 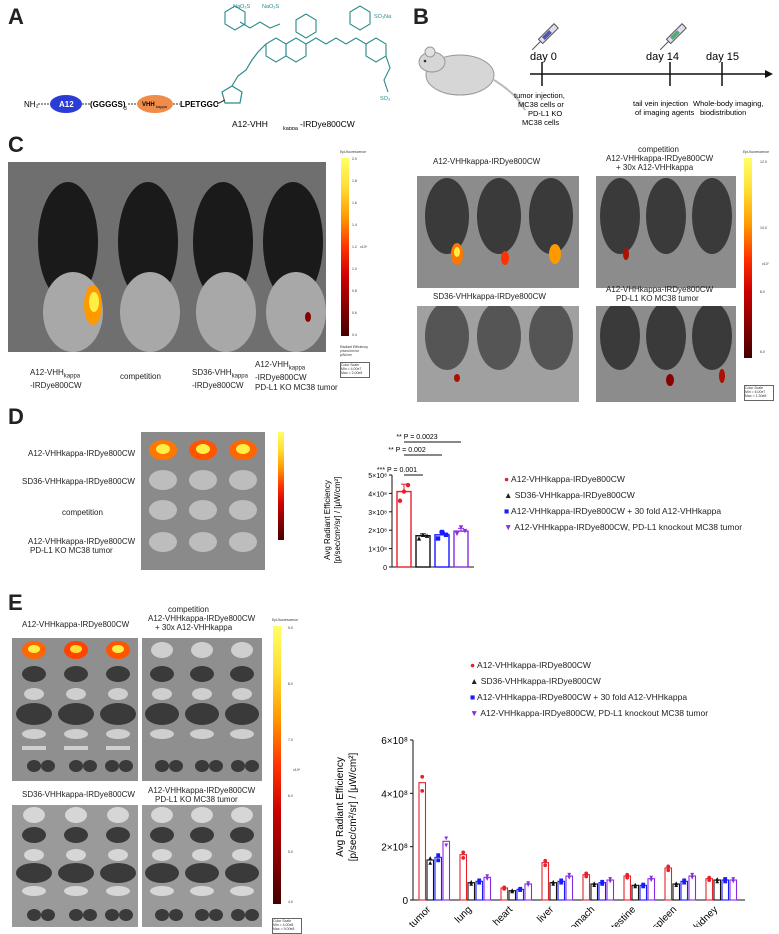 What do you see at coordinates (377, 513) in the screenshot?
I see `d-ytick-label: 3×10⁸` at bounding box center [377, 513].